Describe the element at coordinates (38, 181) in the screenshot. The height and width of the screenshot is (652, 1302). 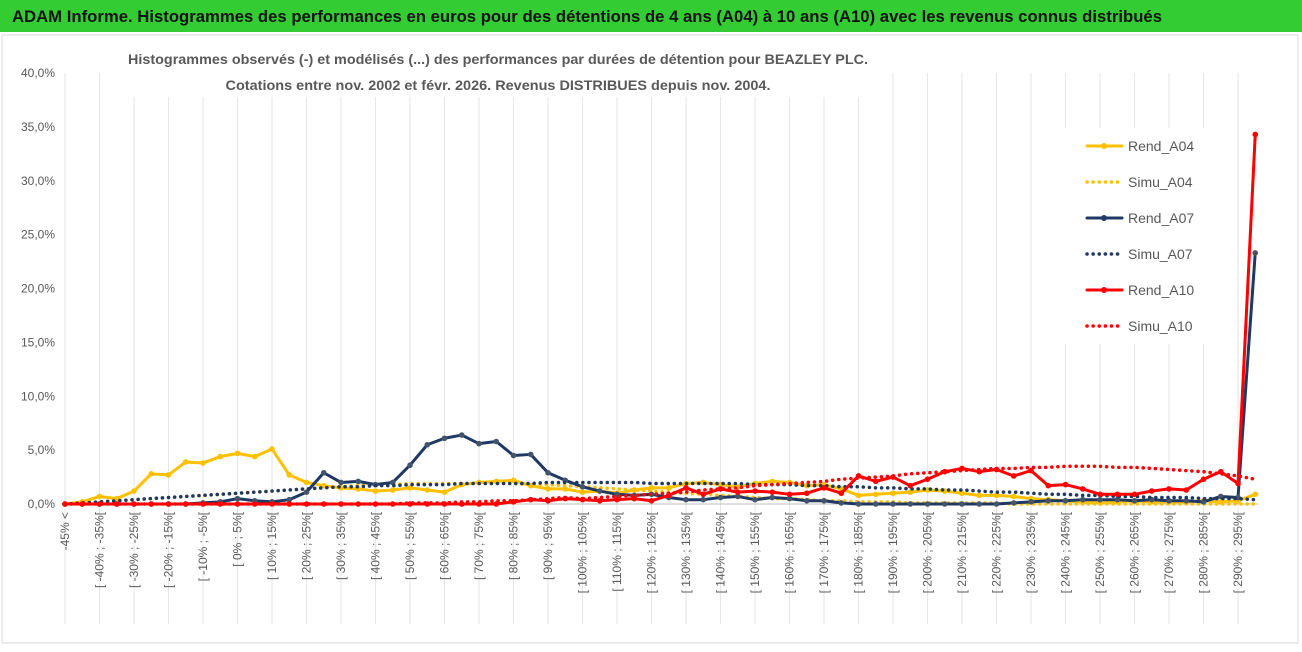
I see `y-tick-label: 30,0%` at that location.